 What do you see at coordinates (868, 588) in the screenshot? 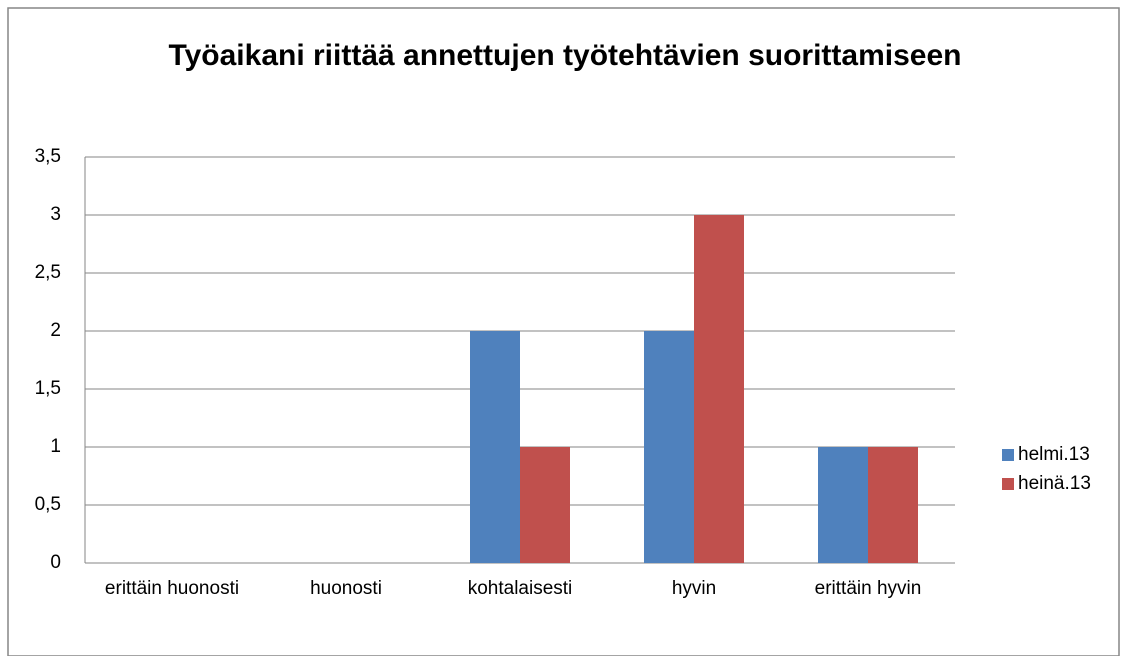
I see `x-tick-label: erittäin hyvin` at bounding box center [868, 588].